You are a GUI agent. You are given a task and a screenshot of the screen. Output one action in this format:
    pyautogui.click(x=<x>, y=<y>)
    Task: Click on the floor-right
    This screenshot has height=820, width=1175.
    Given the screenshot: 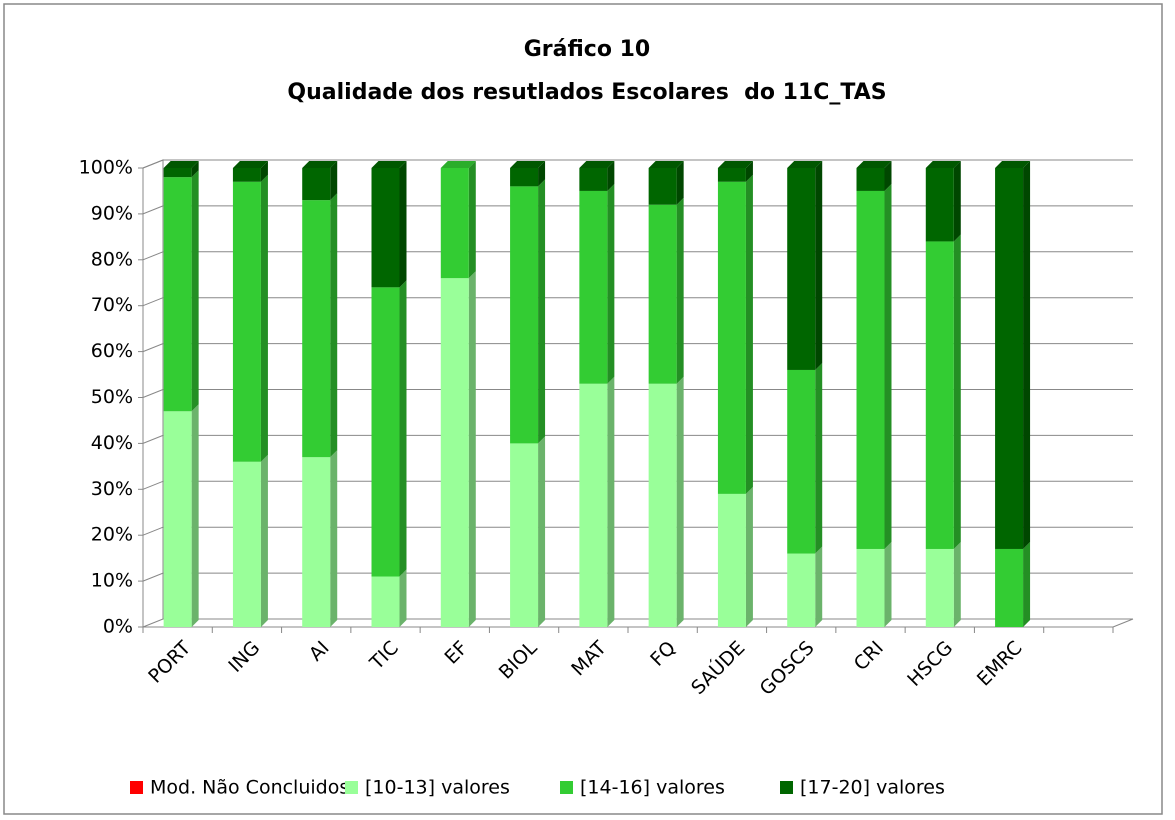 What is the action you would take?
    pyautogui.click(x=1123, y=623)
    